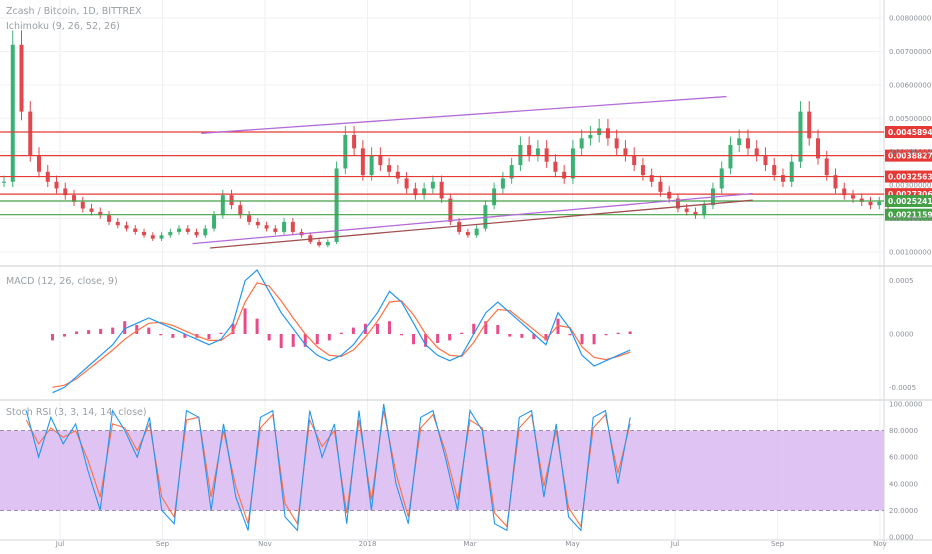  I want to click on macd-label: MACD (12, 26, close, 9), so click(62, 281).